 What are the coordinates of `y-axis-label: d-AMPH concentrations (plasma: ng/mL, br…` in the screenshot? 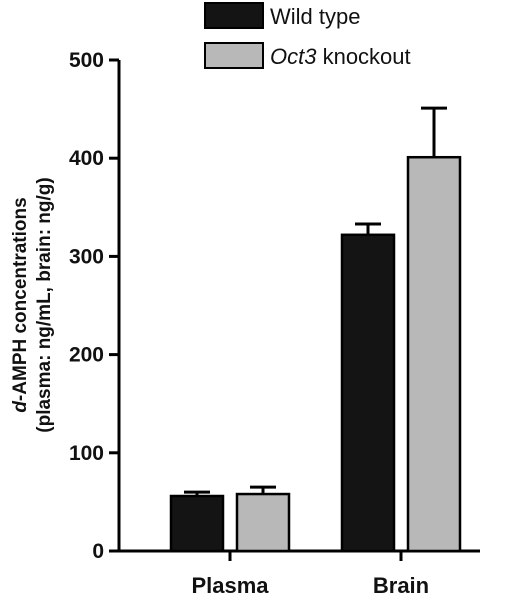 It's located at (32, 304).